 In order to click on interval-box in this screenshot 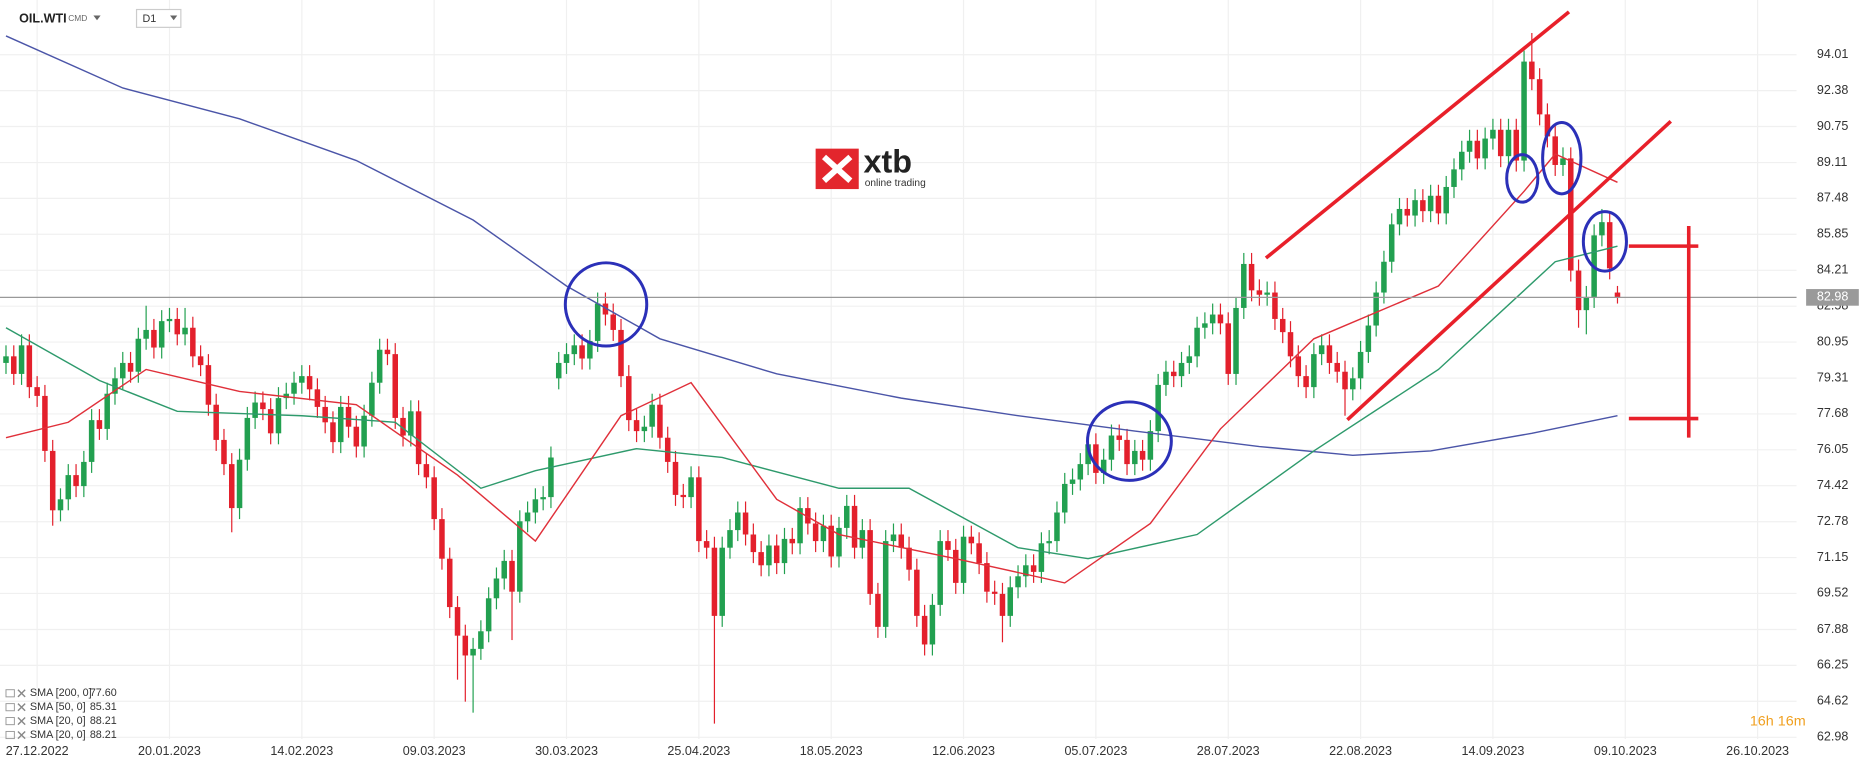, I will do `click(158, 18)`.